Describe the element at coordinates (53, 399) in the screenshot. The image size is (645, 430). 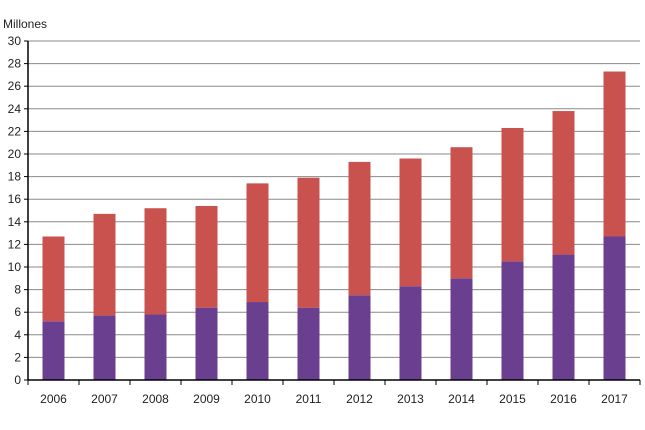
I see `x-tick-label: 2006` at that location.